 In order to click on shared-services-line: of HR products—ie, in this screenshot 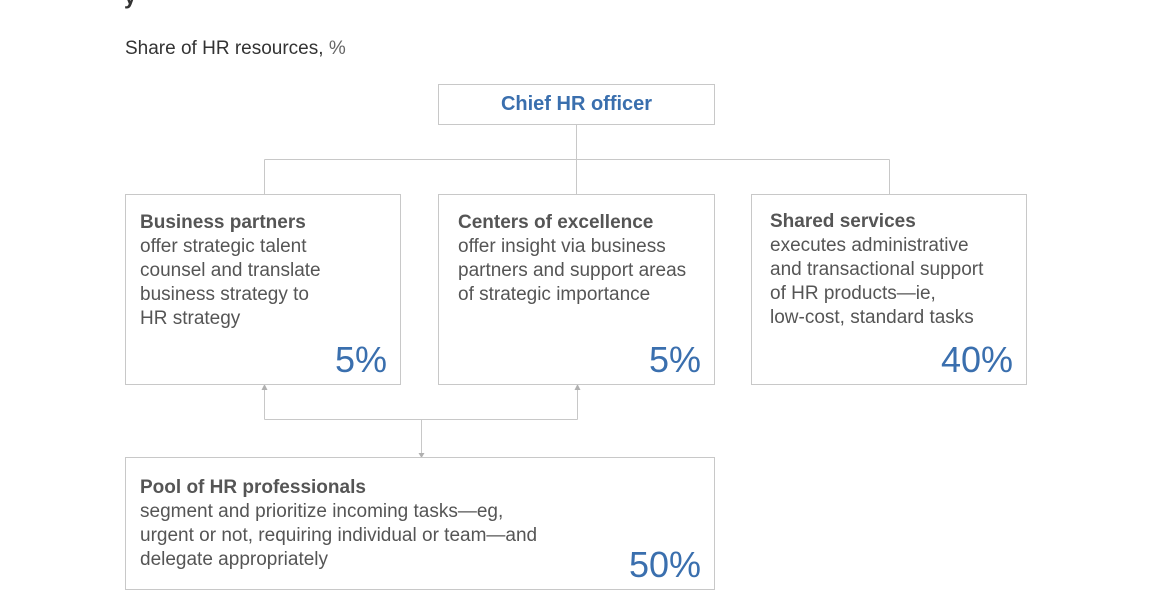, I will do `click(853, 293)`.